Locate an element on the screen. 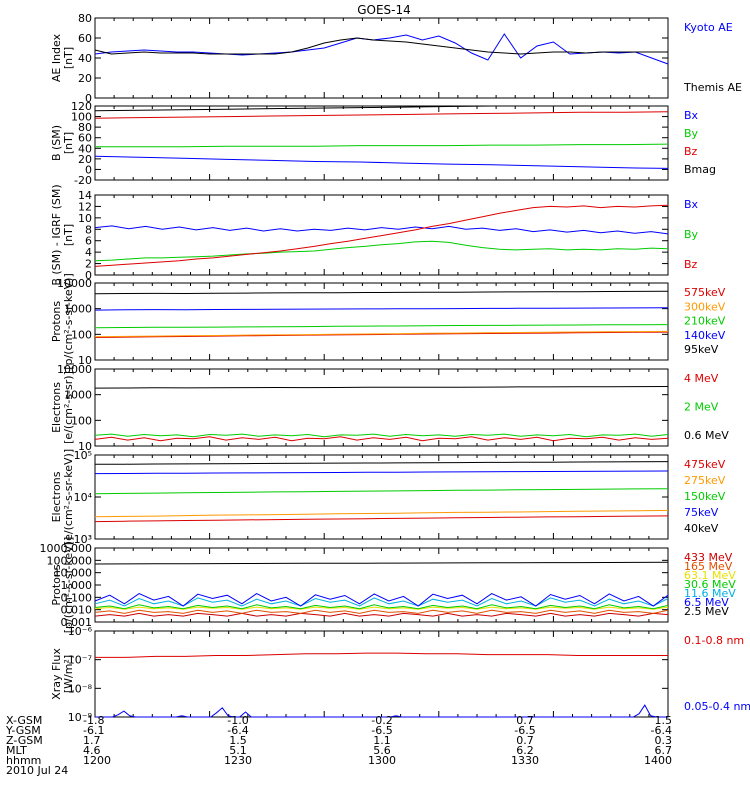 The image size is (750, 800). series-line-0-1-0-8-nm is located at coordinates (381, 655).